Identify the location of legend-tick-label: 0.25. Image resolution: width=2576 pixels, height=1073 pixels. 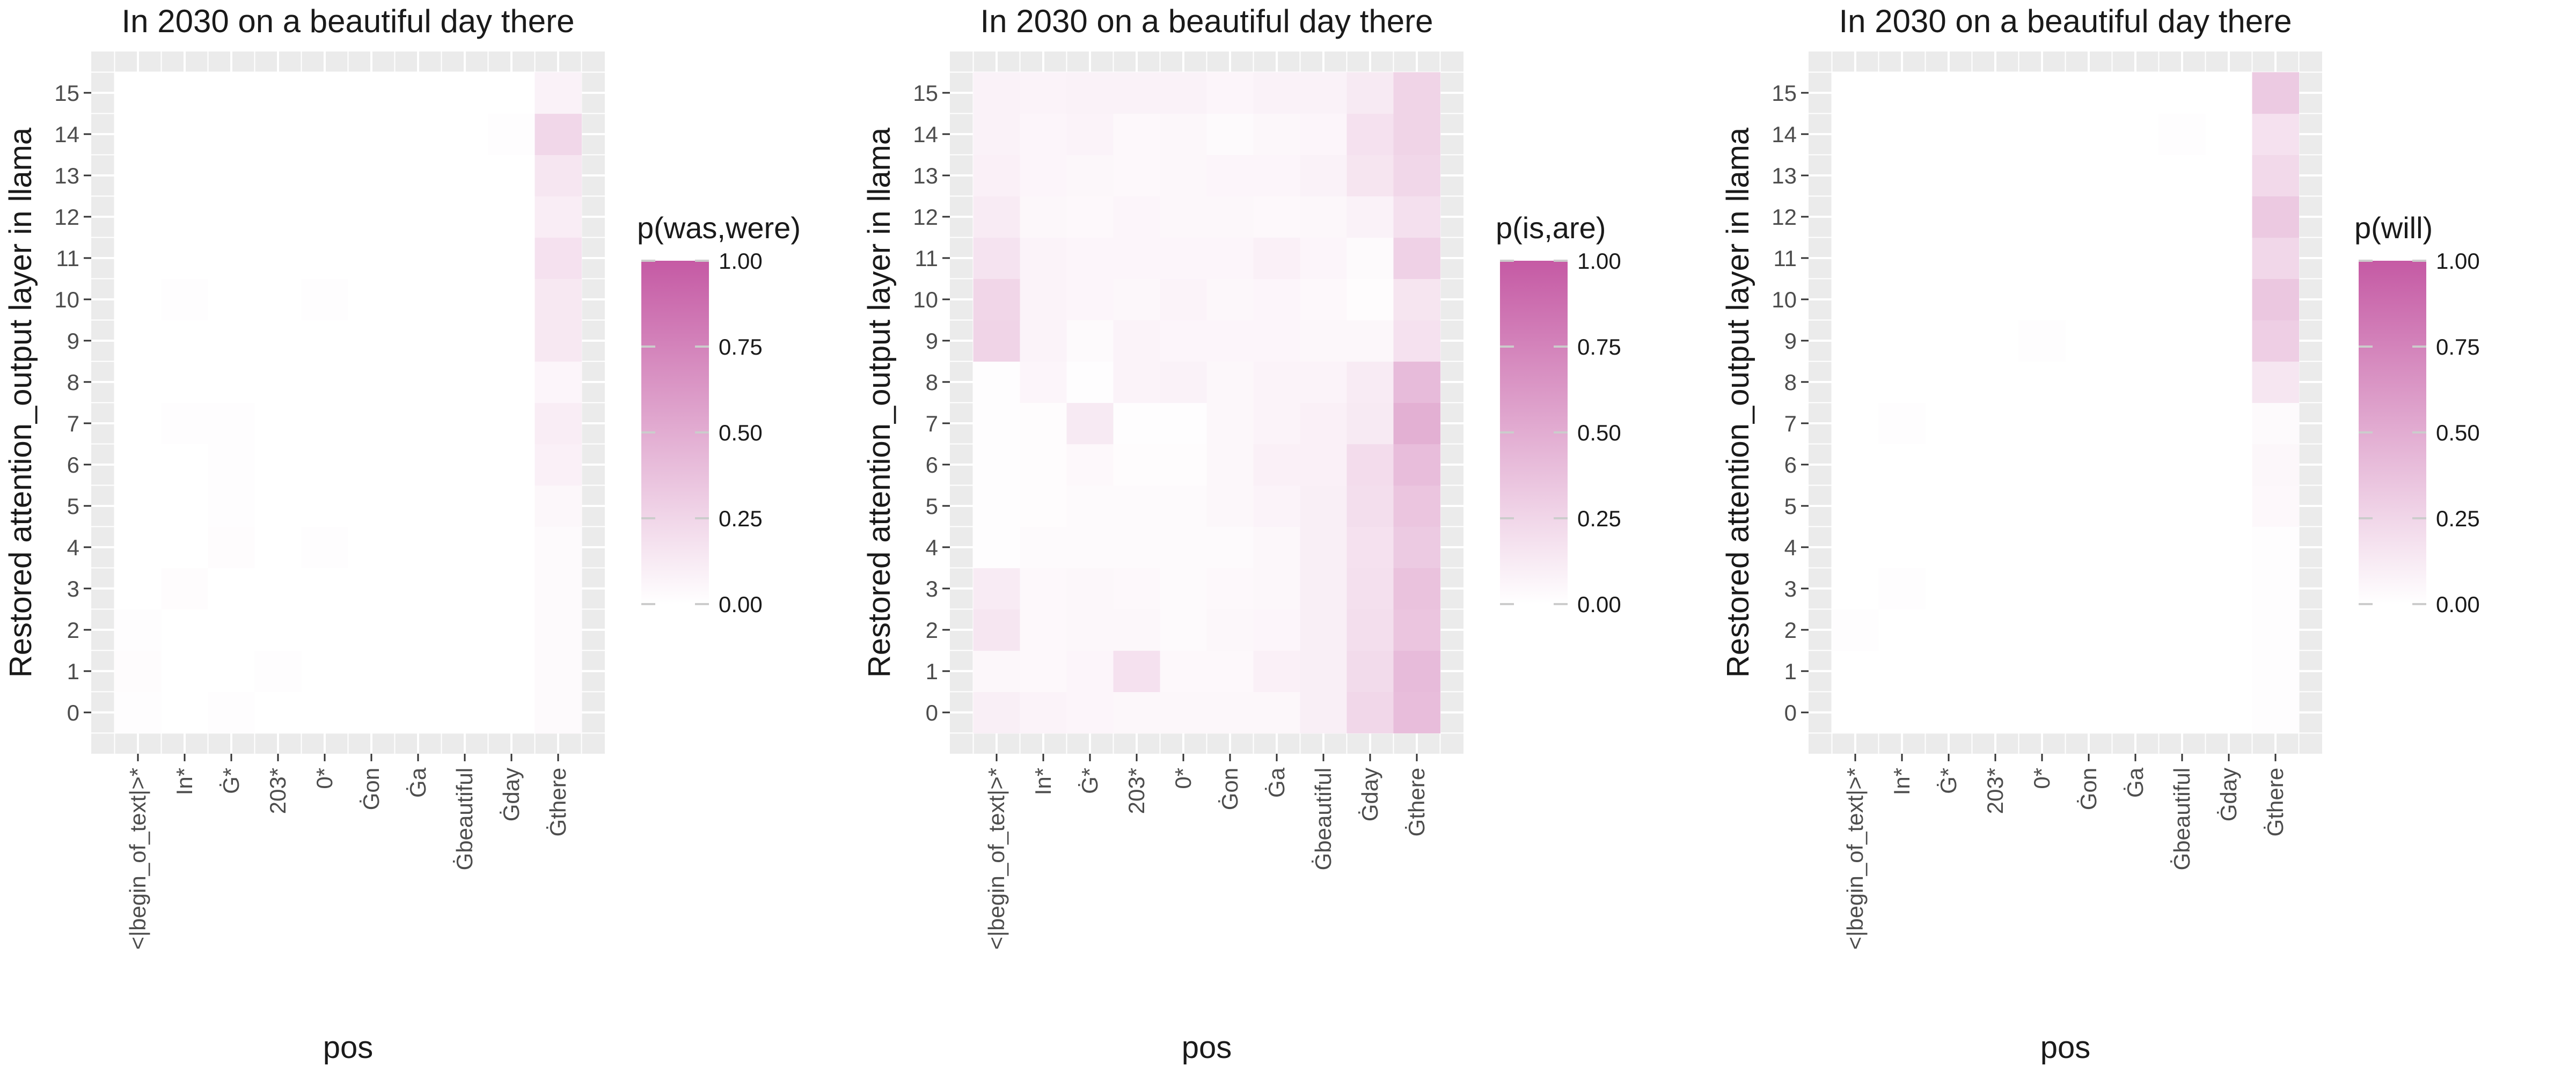
(1599, 518).